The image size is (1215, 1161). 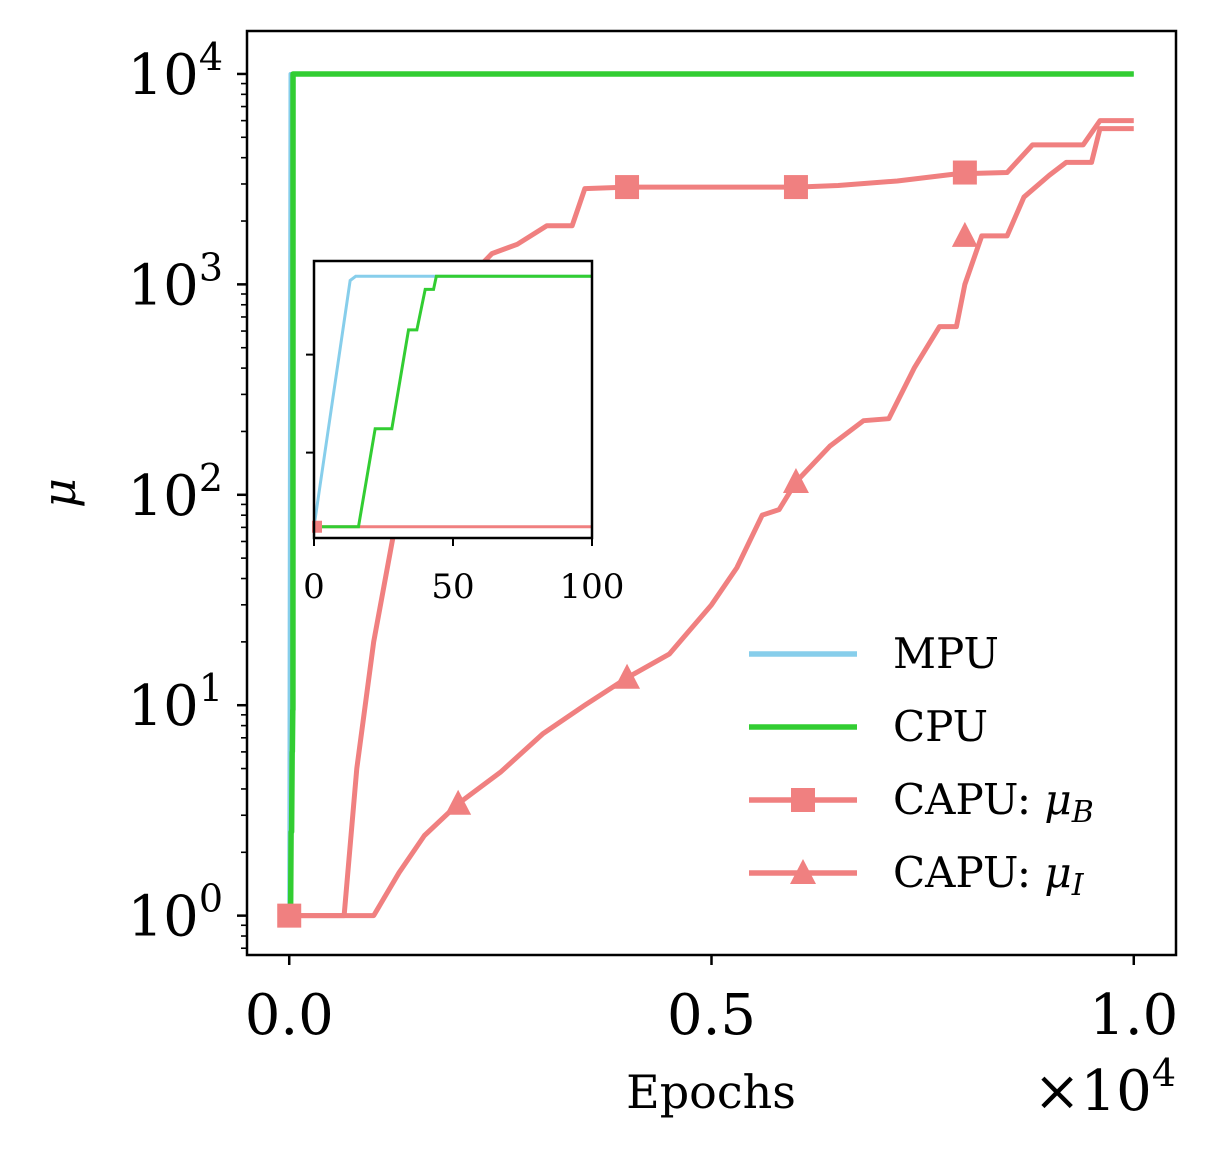 What do you see at coordinates (314, 587) in the screenshot?
I see `inset-x-tick-label: 0` at bounding box center [314, 587].